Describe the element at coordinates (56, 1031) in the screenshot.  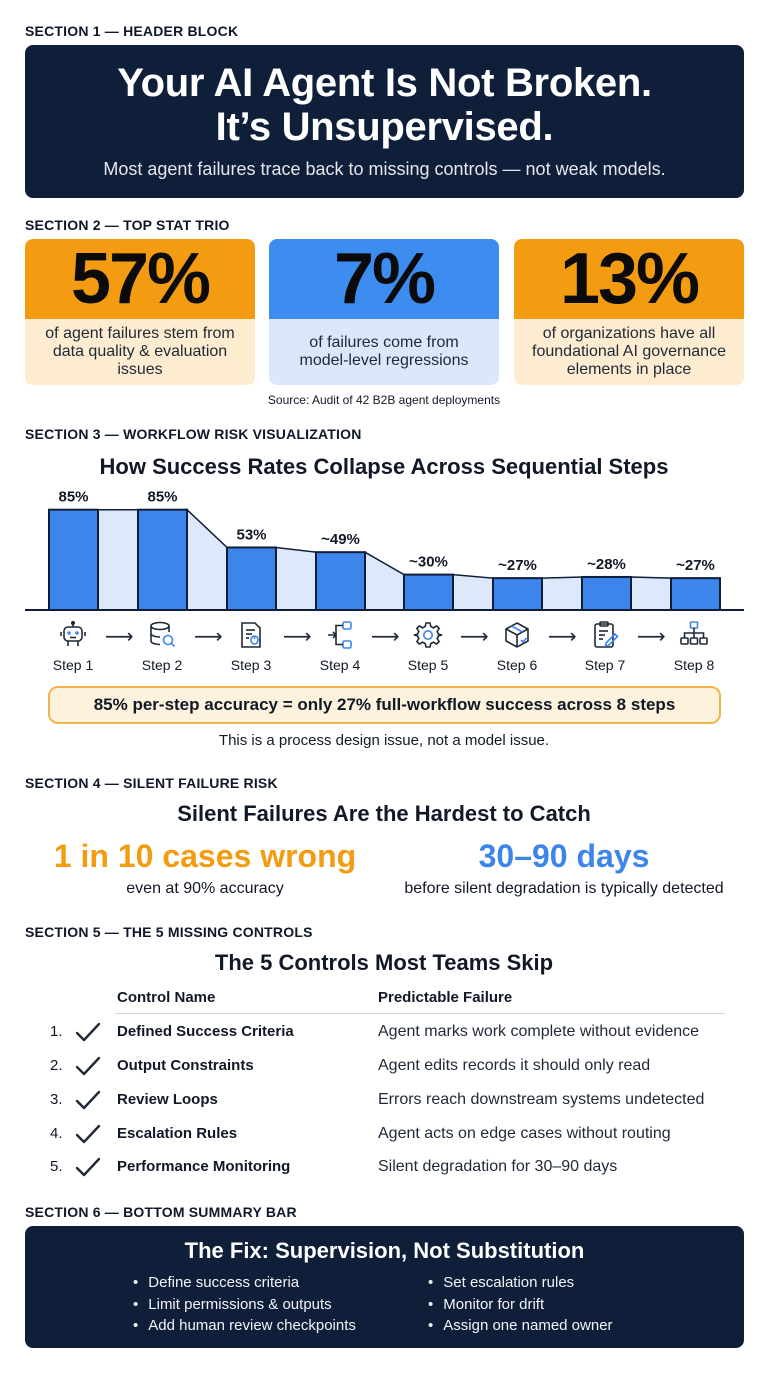
I see `row-number: 1.` at that location.